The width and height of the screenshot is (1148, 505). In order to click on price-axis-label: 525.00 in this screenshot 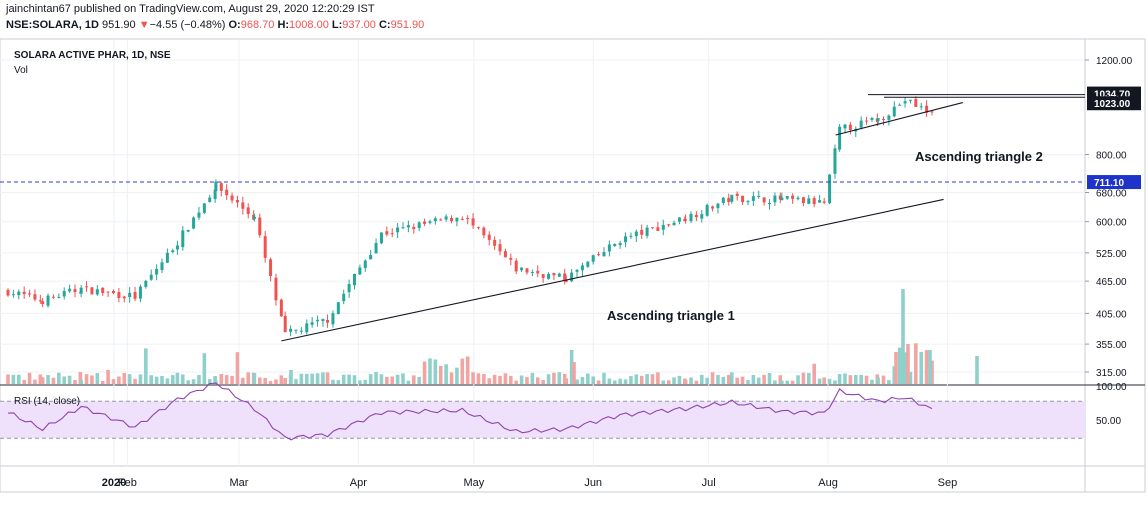, I will do `click(1111, 254)`.